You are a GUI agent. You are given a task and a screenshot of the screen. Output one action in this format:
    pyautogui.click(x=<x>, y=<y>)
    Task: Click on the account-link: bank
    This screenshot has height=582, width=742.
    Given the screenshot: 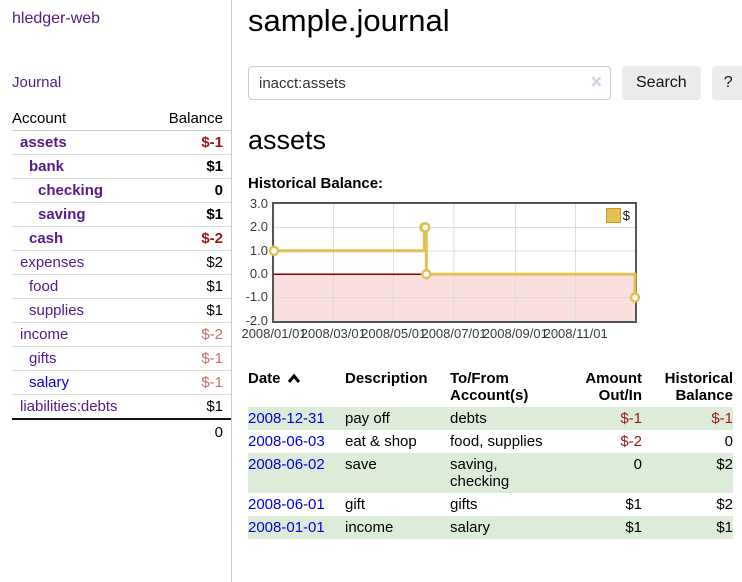 What is the action you would take?
    pyautogui.click(x=47, y=166)
    